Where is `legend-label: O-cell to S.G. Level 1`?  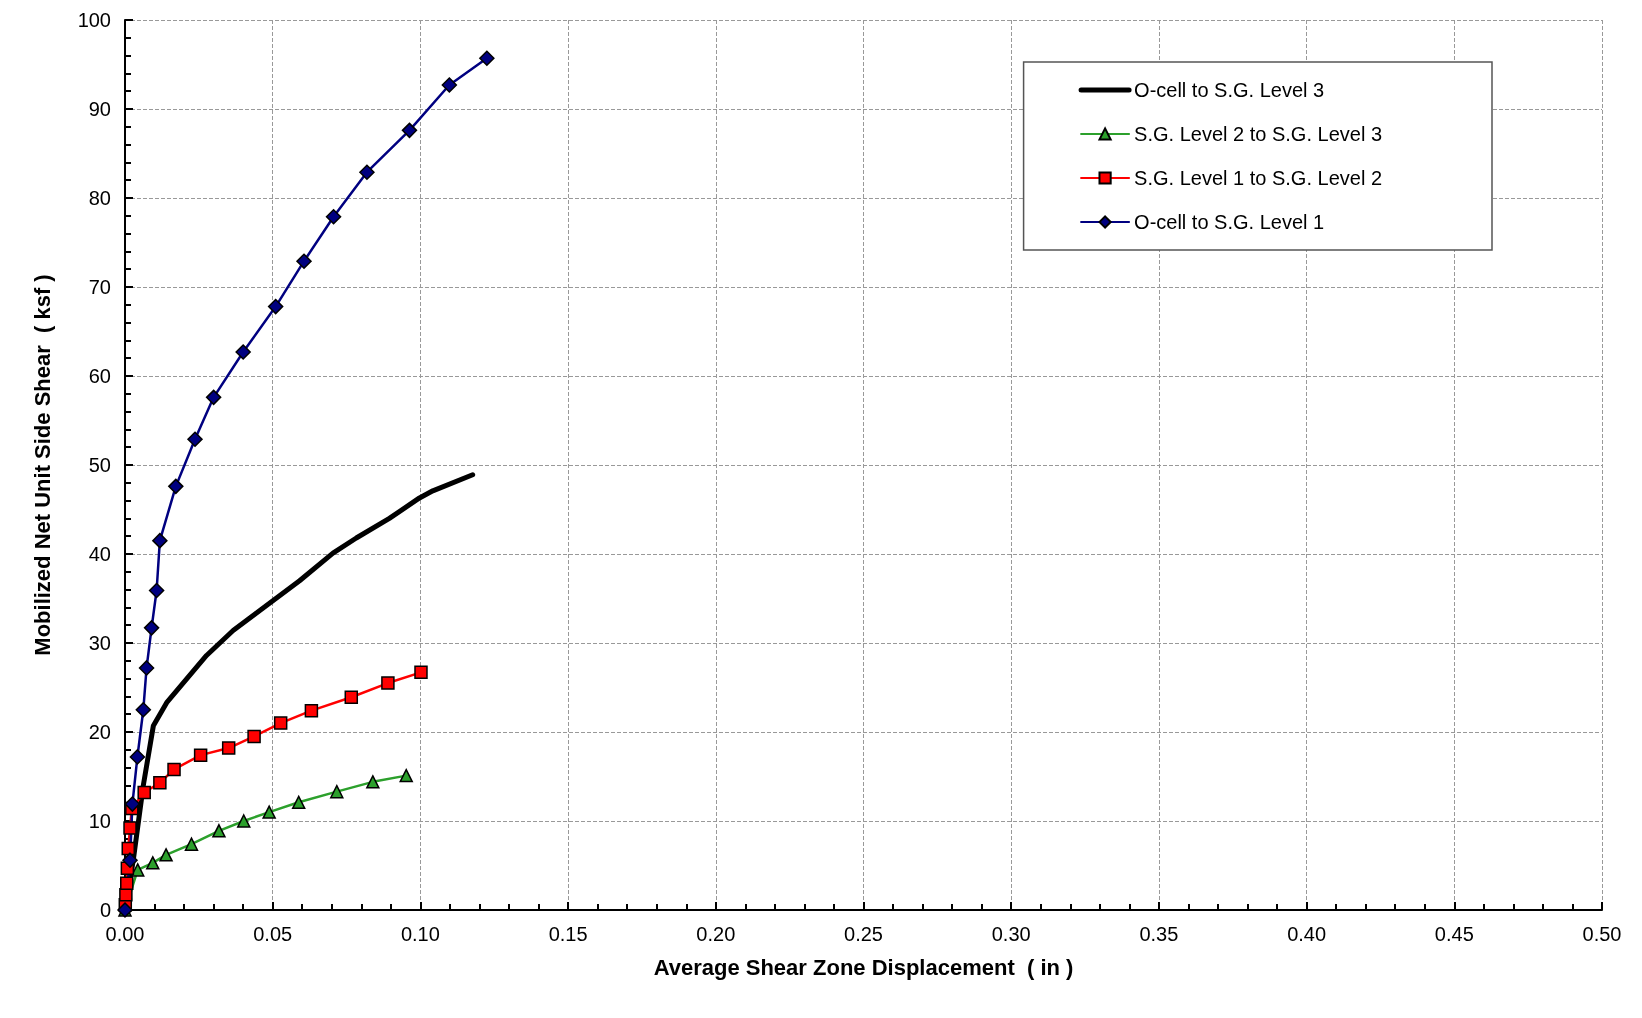
legend-label: O-cell to S.G. Level 1 is located at coordinates (1229, 222).